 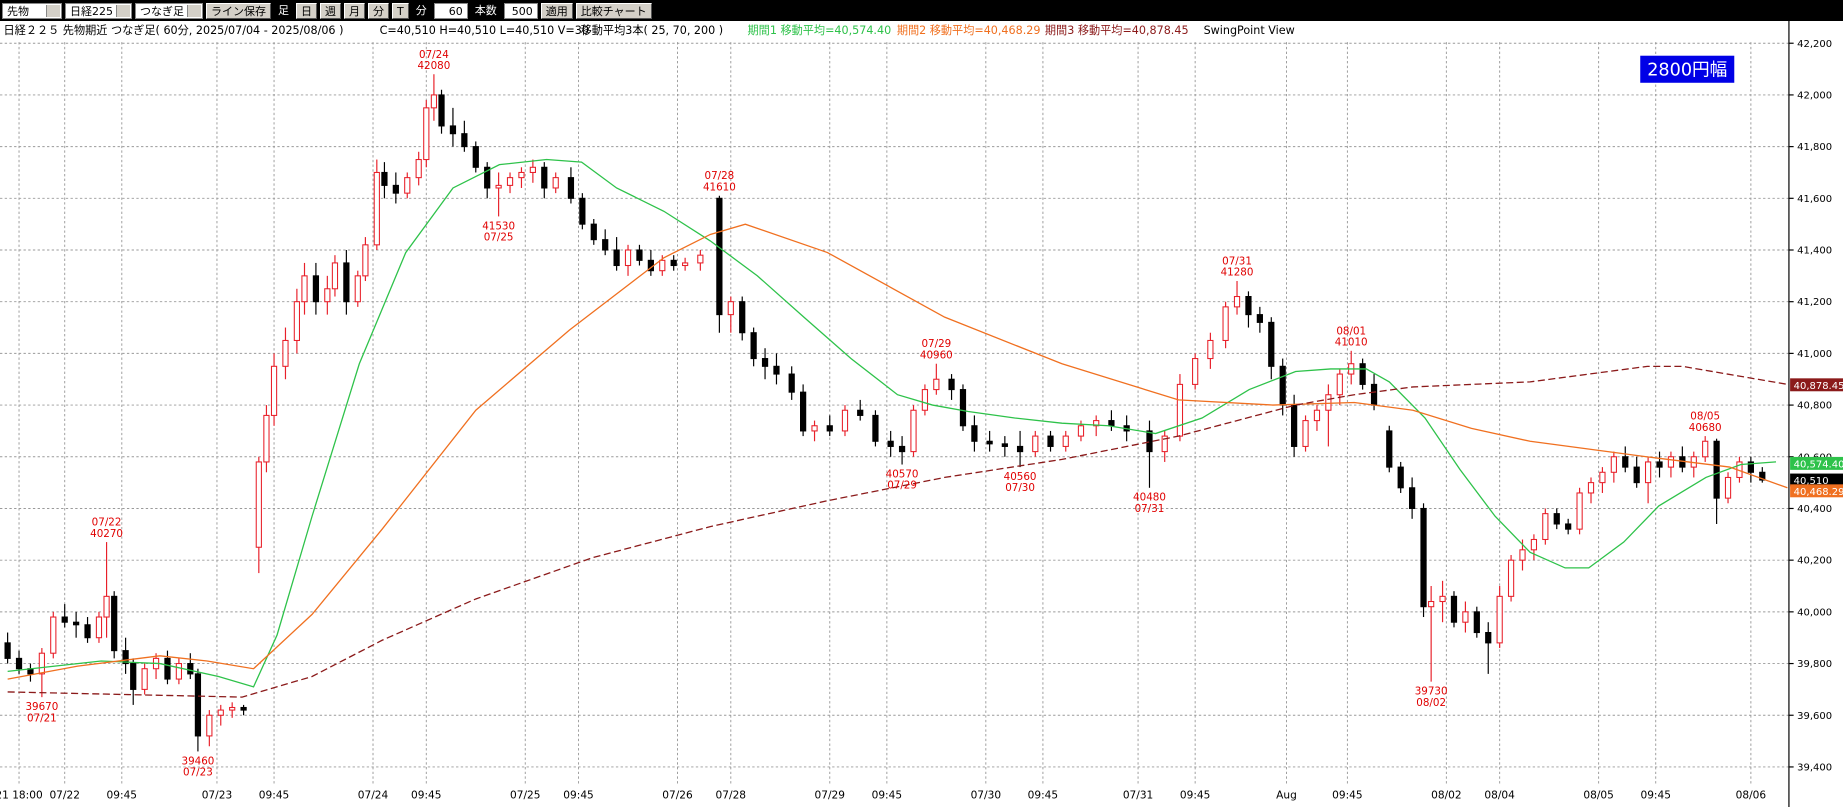 I want to click on y-tick-label: 39,400, so click(x=1814, y=767).